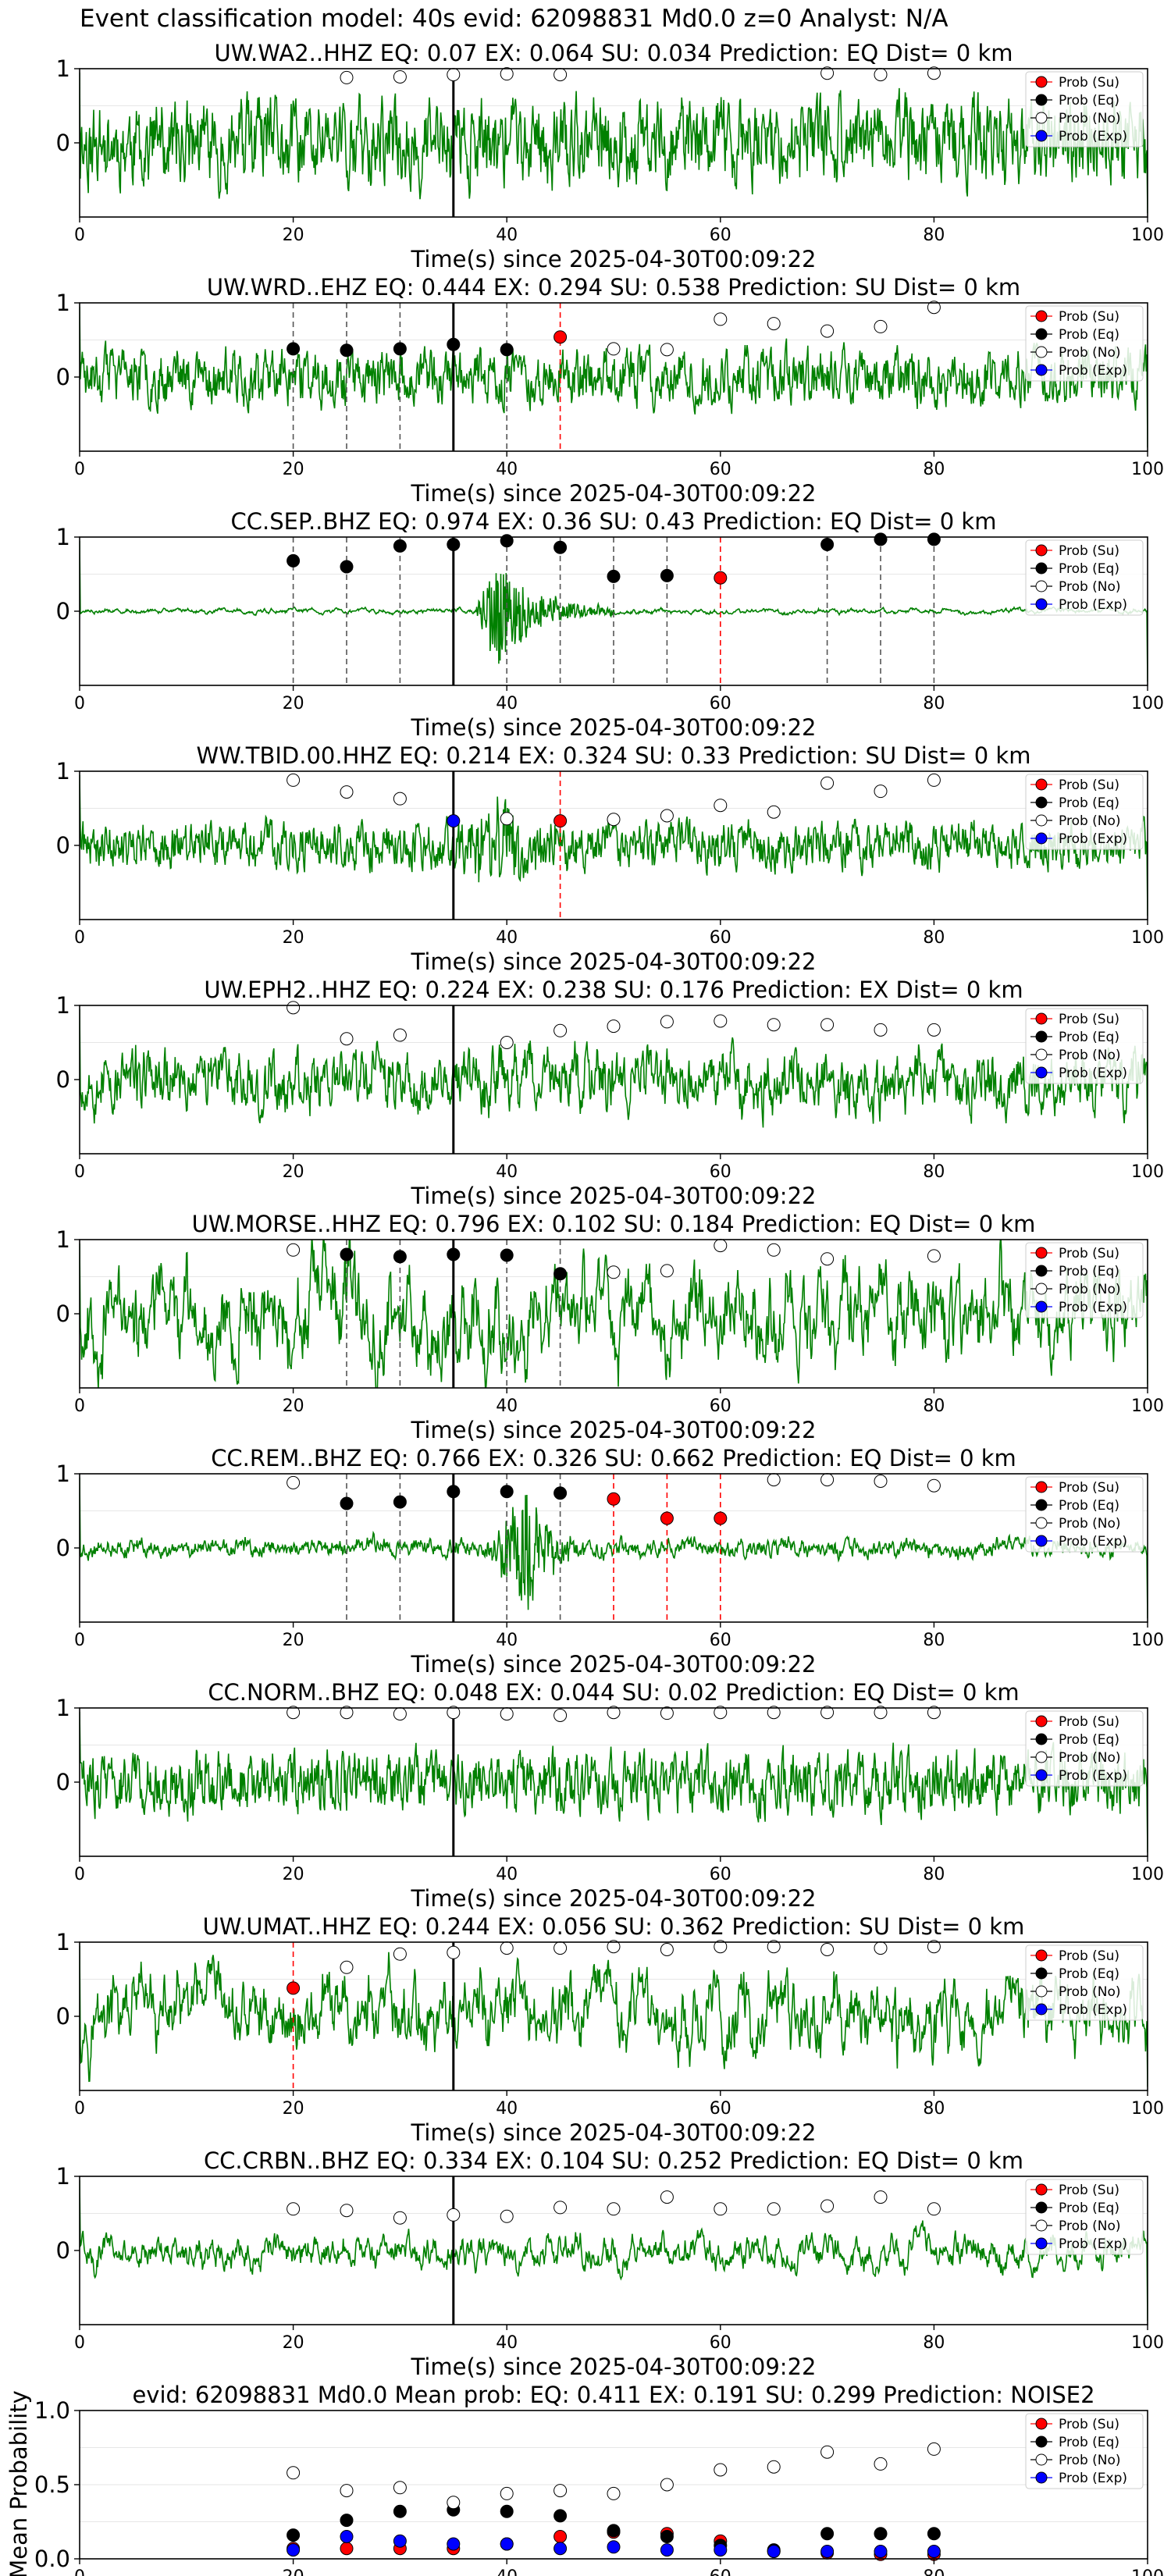 The width and height of the screenshot is (1171, 2576). Describe the element at coordinates (1084, 1982) in the screenshot. I see `legend: Prob (Su) Prob (Eq) Prob (No) Prob (Exp)` at that location.